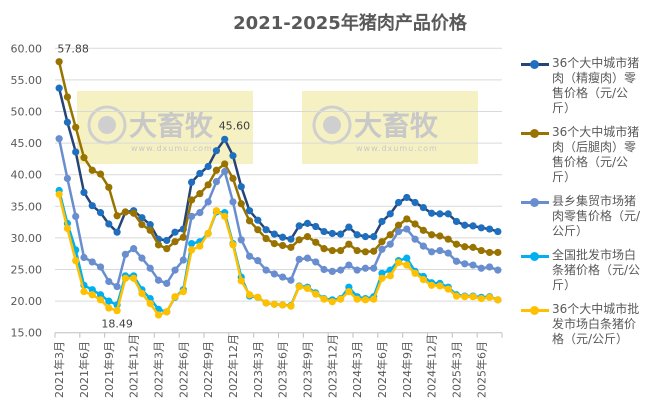 The image size is (647, 407). I want to click on watermark-url: www.dxumu.com, so click(172, 148).